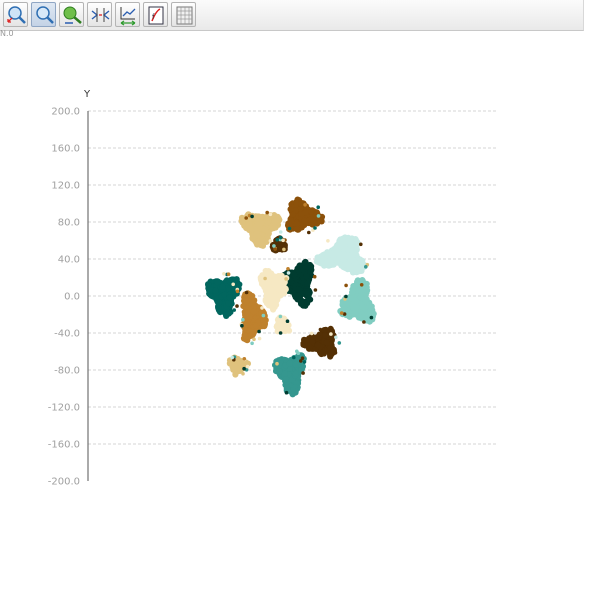 The image size is (600, 600). I want to click on grid-button, so click(183, 14).